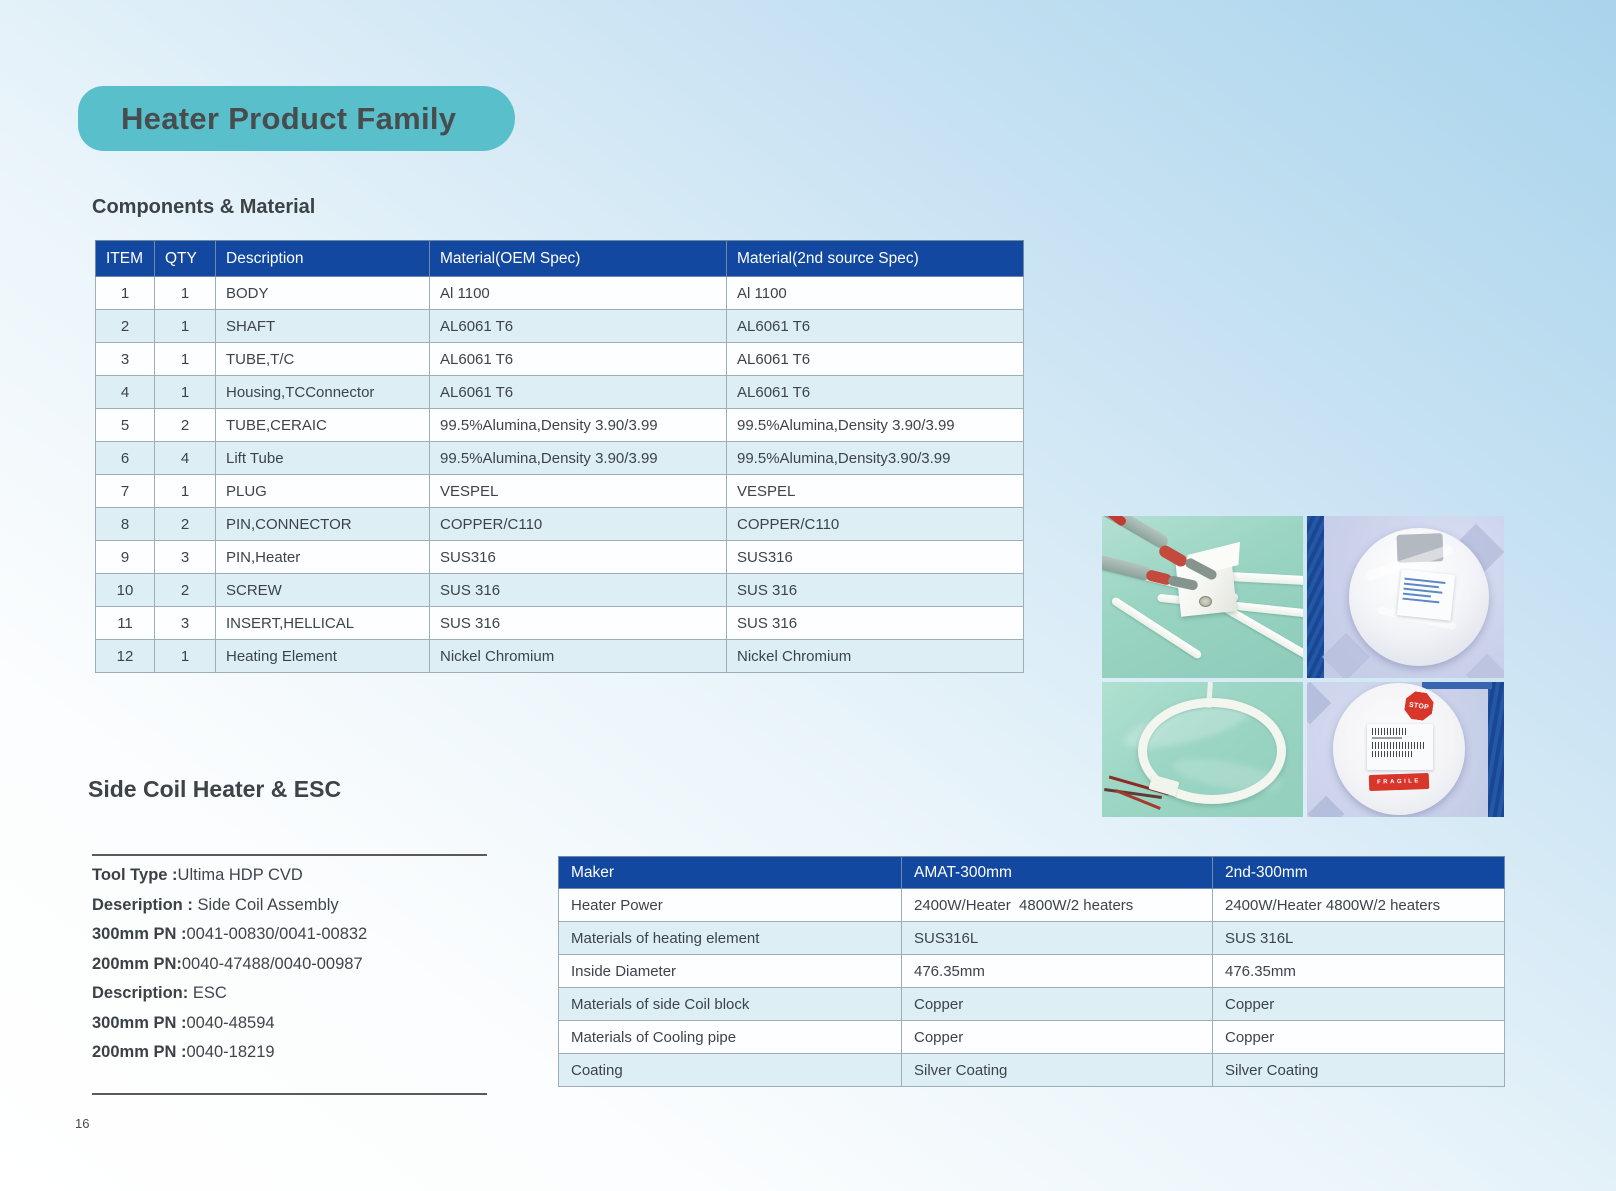 The width and height of the screenshot is (1616, 1191). I want to click on table-row: 1 1 BODY Al 1100 Al 1100, so click(559, 293).